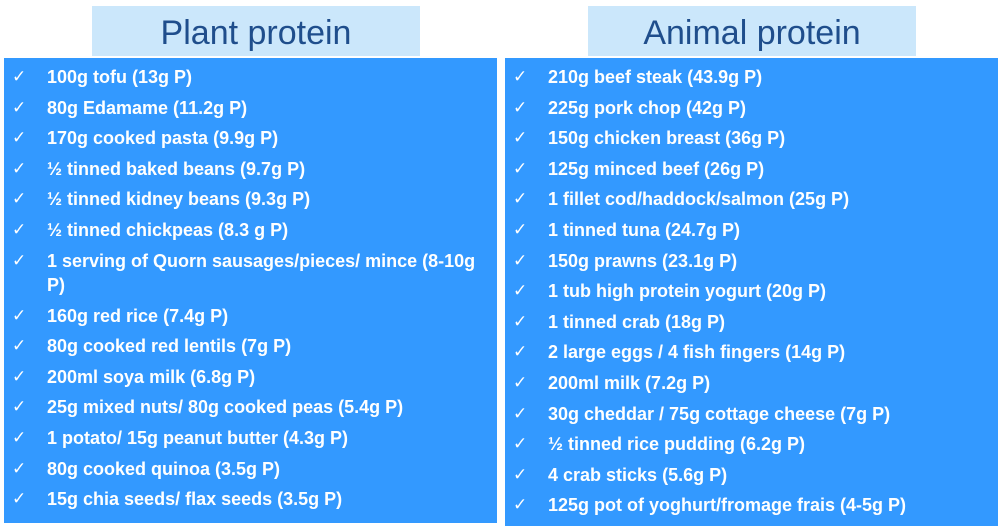 This screenshot has height=531, width=1000. What do you see at coordinates (752, 31) in the screenshot?
I see `animal-protein-title: Animal protein` at bounding box center [752, 31].